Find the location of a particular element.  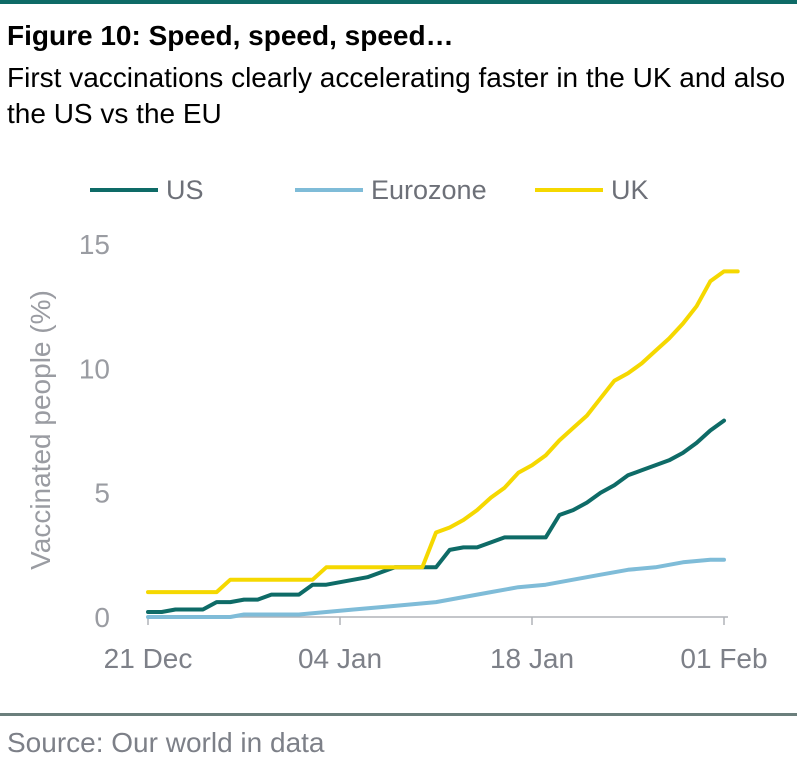

x-tick-label: 18 Jan is located at coordinates (532, 658).